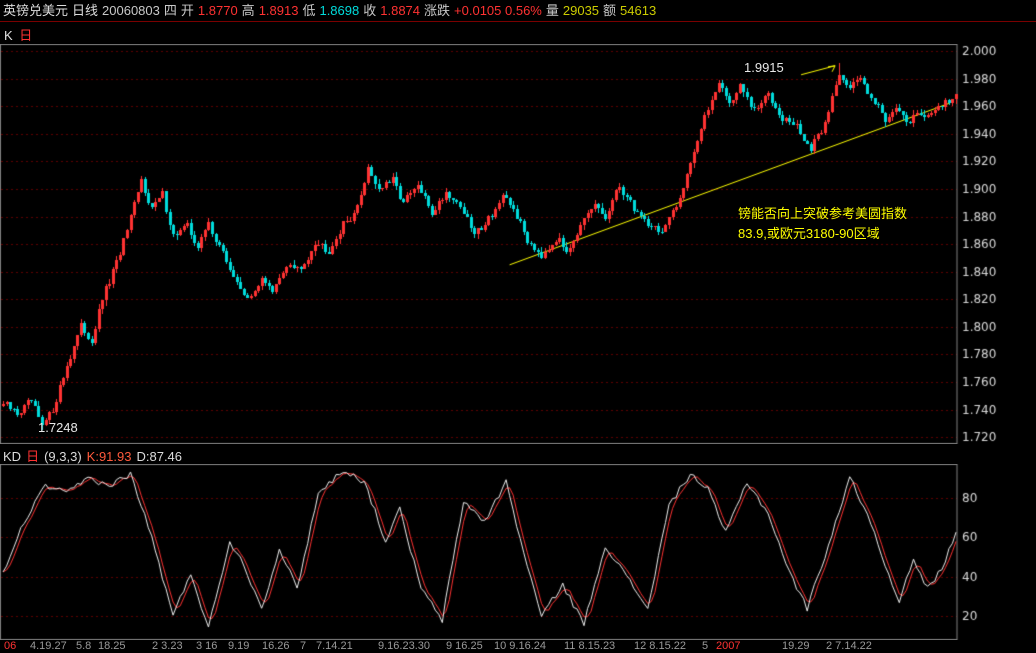  I want to click on analysis-note-line2: 83.9,或欧元3180-90区域, so click(809, 233).